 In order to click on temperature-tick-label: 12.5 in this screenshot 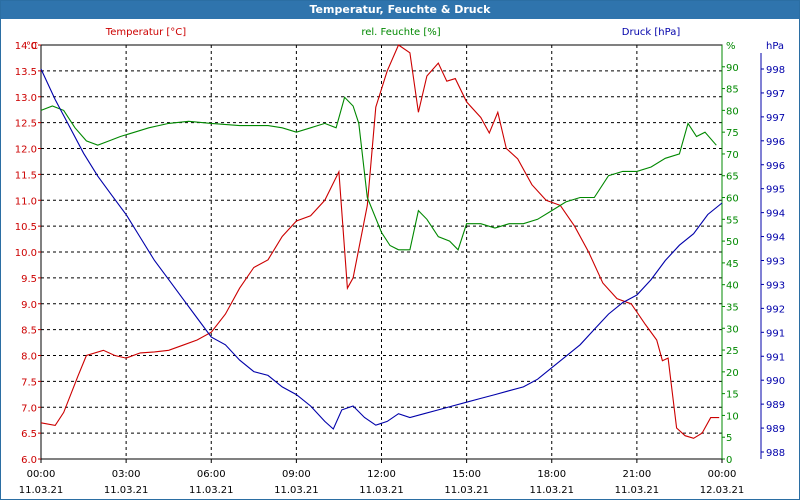, I will do `click(26, 124)`.